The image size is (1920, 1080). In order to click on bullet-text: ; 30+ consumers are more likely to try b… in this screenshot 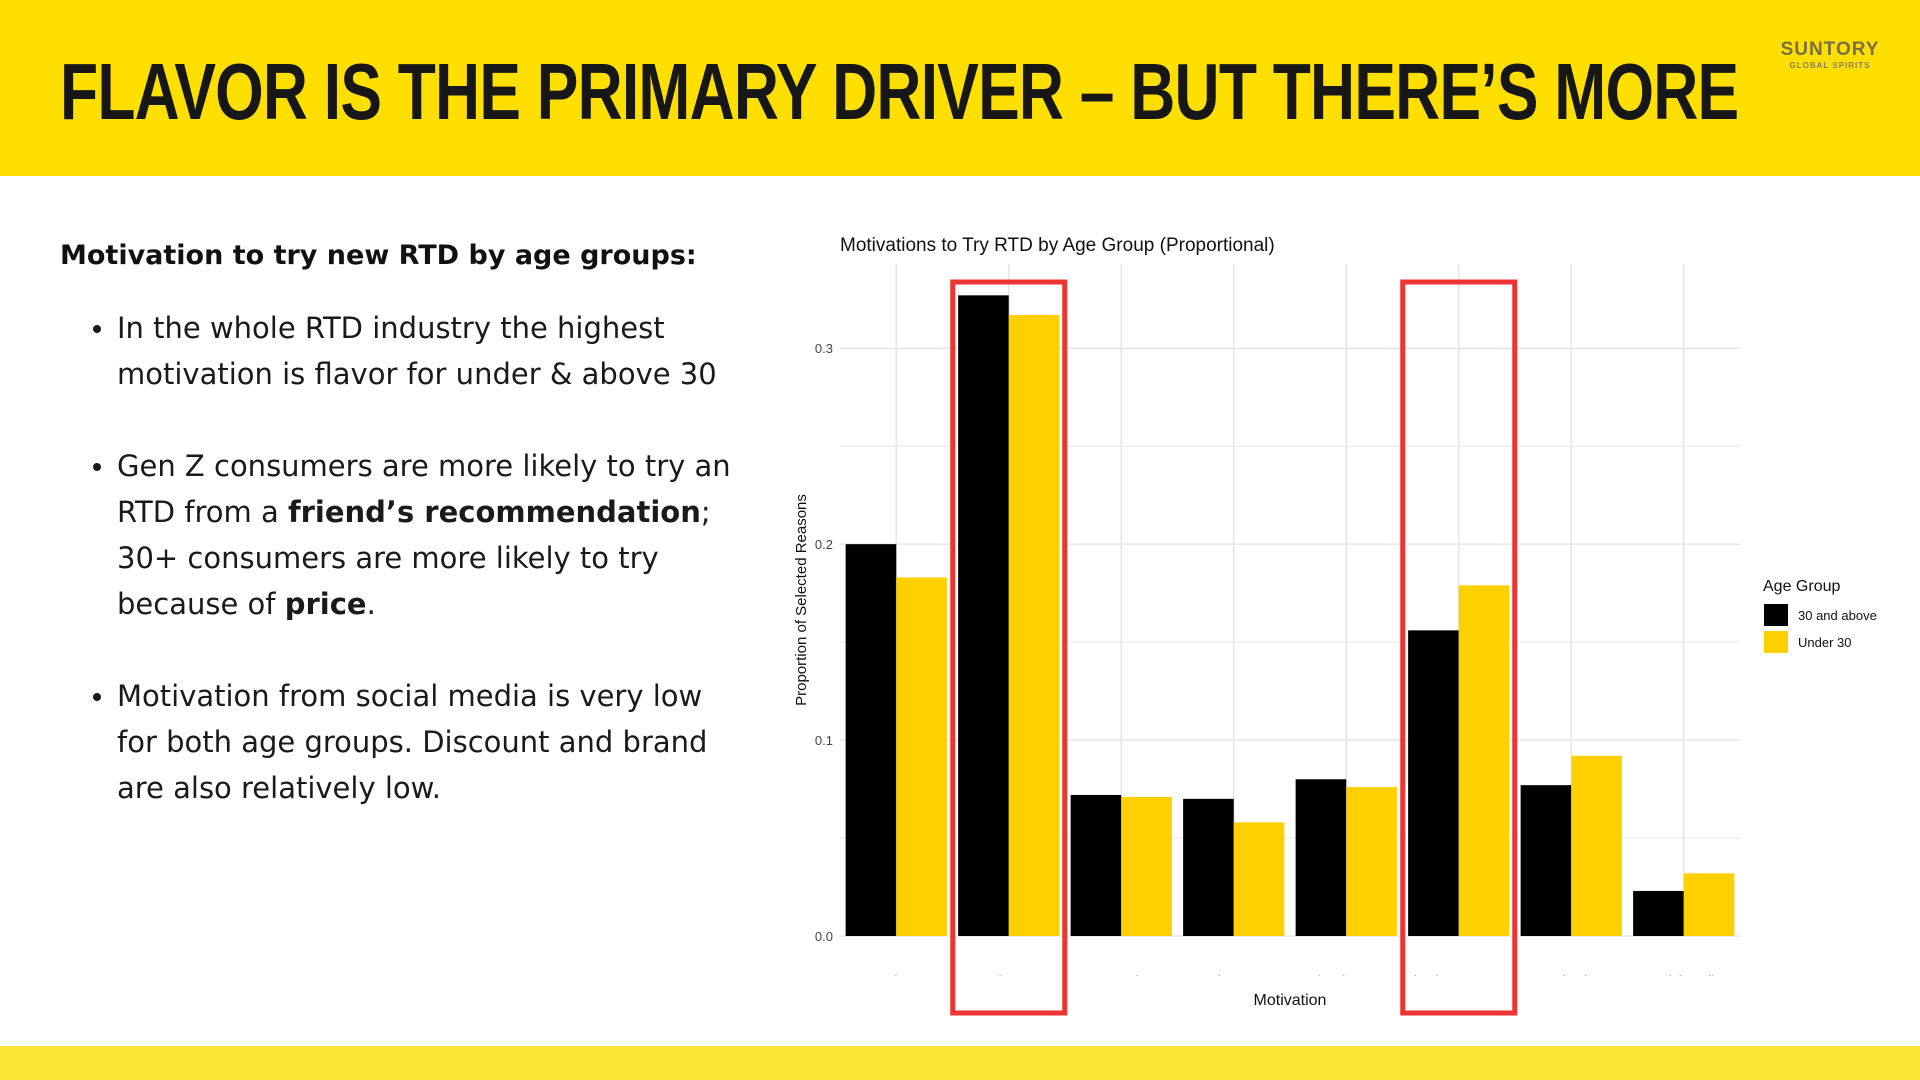, I will do `click(414, 558)`.